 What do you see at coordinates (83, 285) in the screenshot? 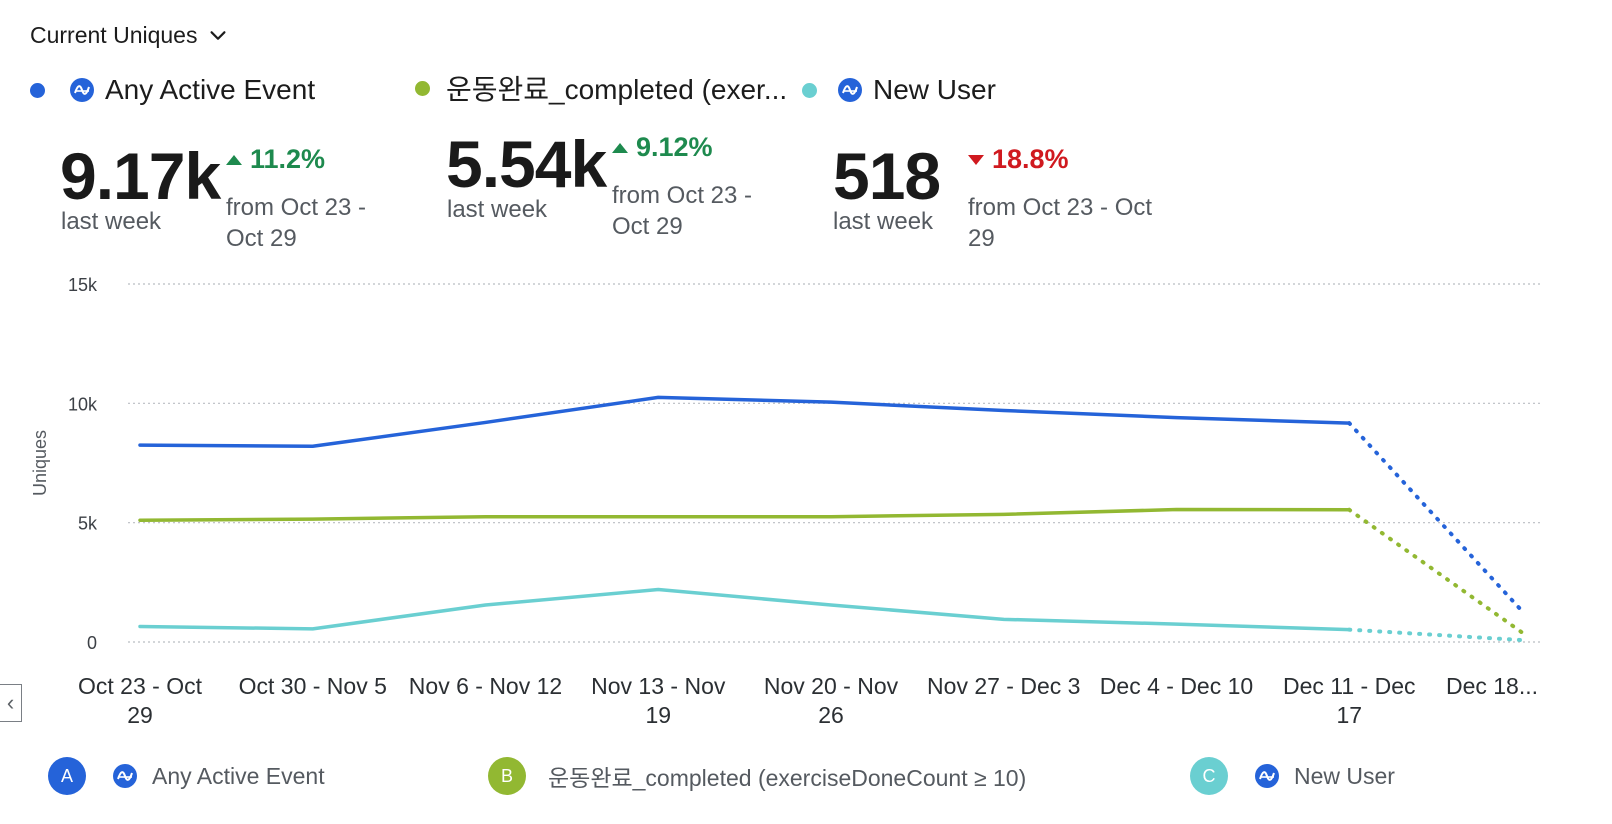
I see `y-tick-label: 15k` at bounding box center [83, 285].